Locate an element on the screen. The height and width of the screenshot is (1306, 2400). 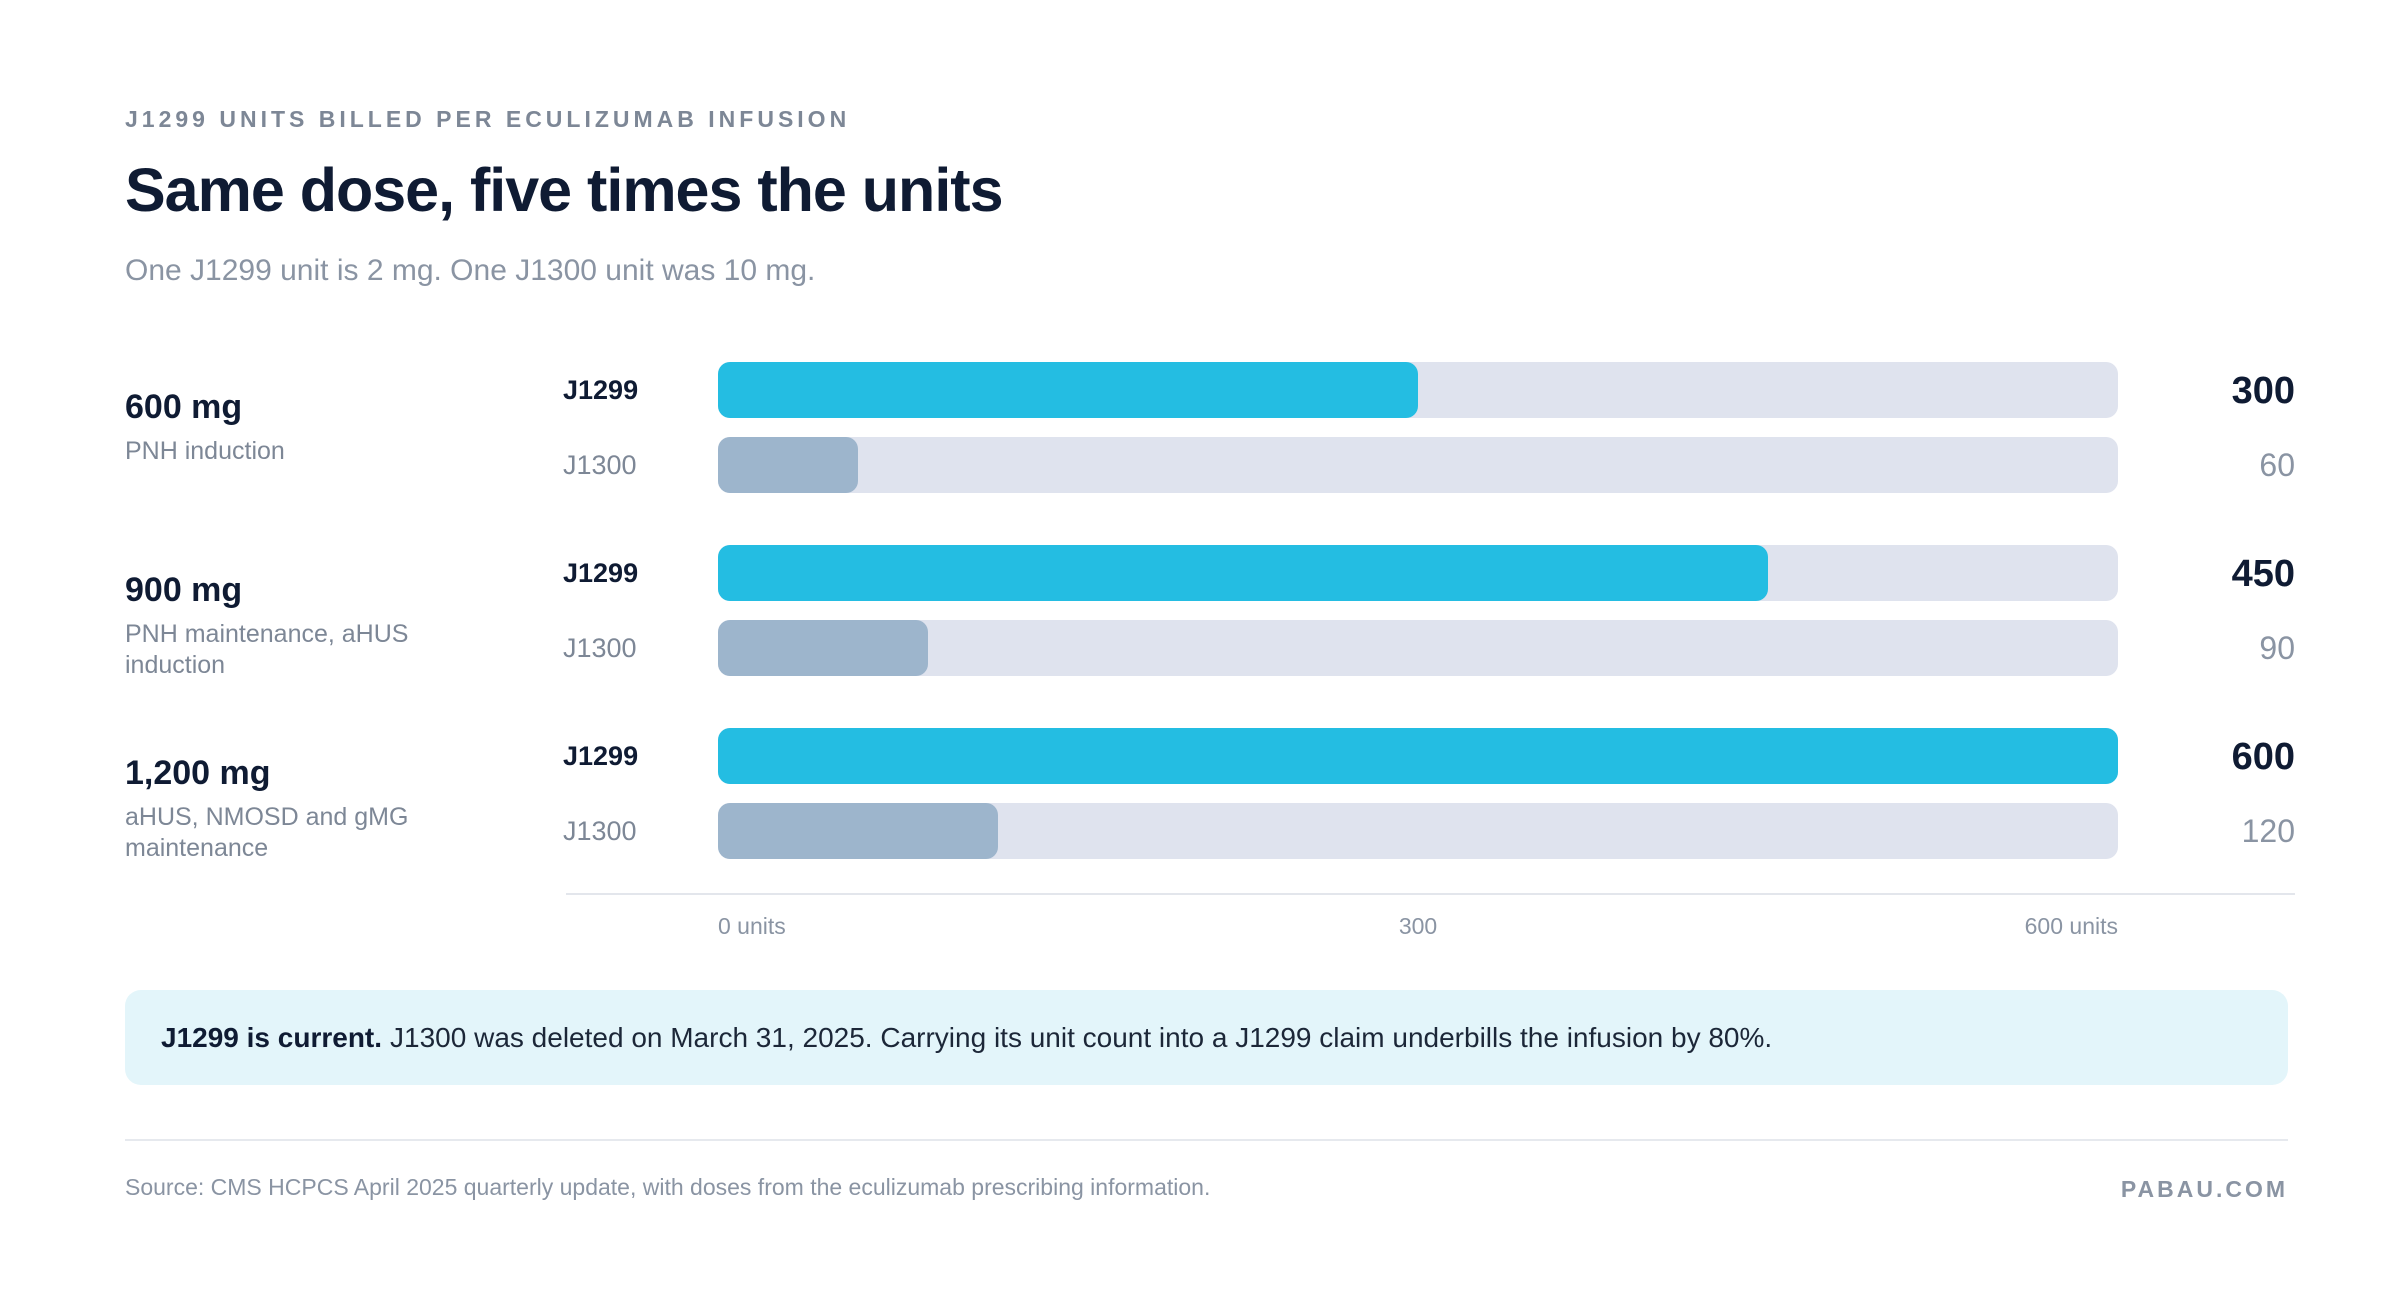
category-note-label: aHUS, NMOSD and gMG is located at coordinates (266, 817).